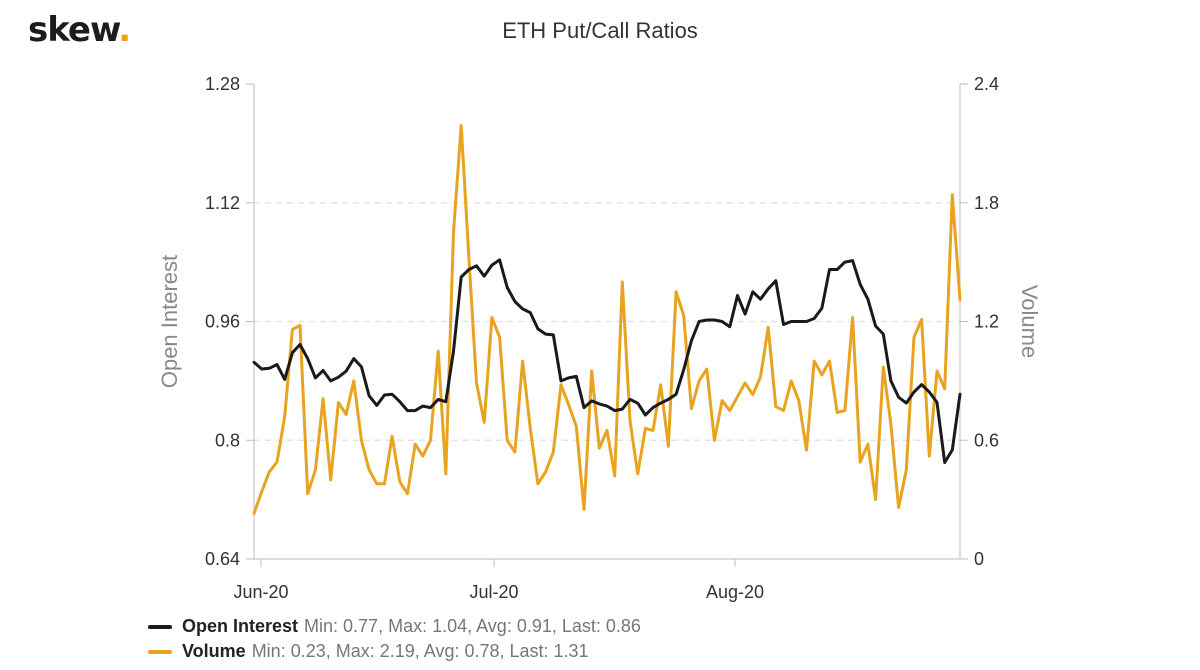 The width and height of the screenshot is (1200, 670). I want to click on x-tick-label: Jun-20, so click(260, 592).